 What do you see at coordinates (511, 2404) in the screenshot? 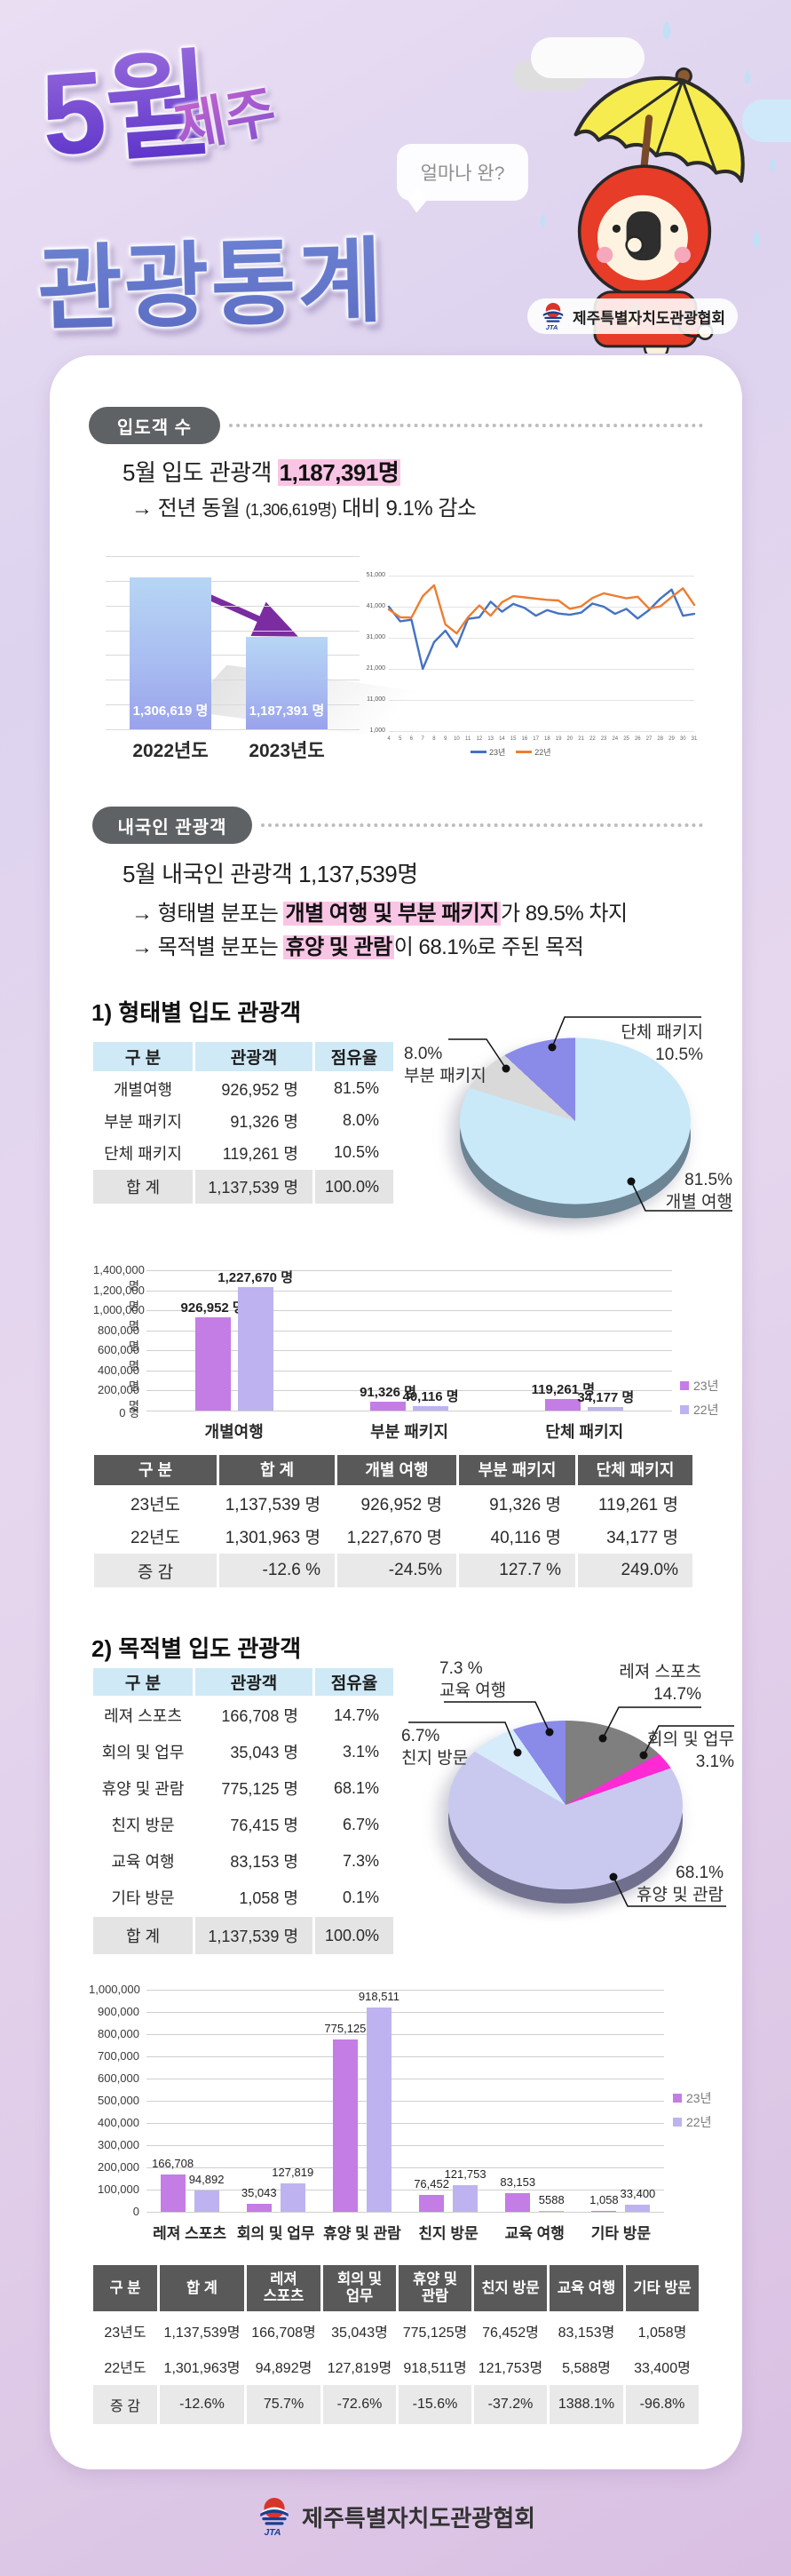
I see `table-cell: -37.2%` at bounding box center [511, 2404].